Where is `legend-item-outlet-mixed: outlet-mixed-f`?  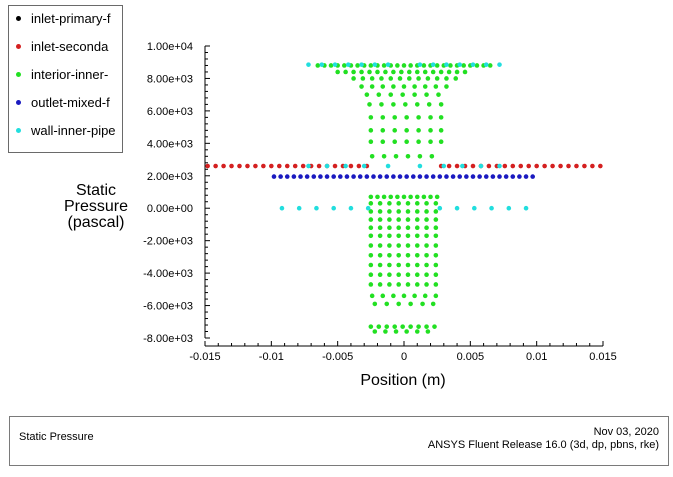 legend-item-outlet-mixed: outlet-mixed-f is located at coordinates (65, 103).